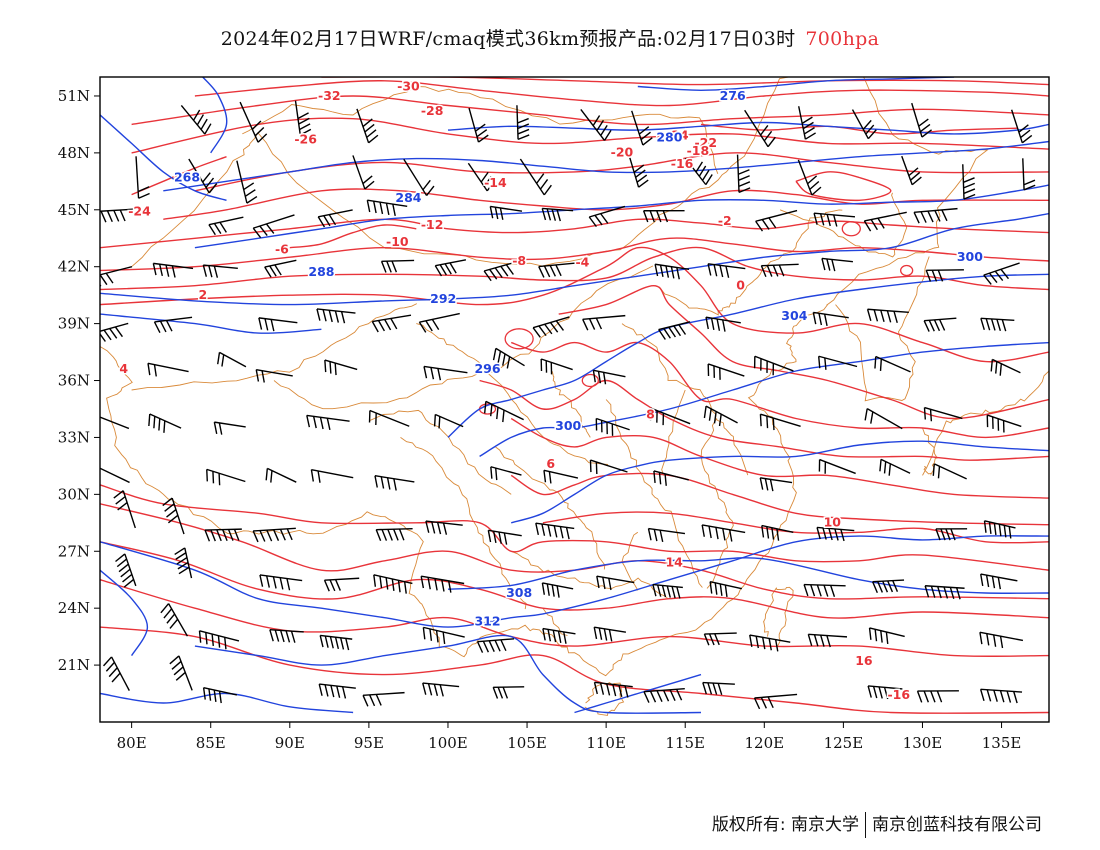 This screenshot has width=1100, height=850. Describe the element at coordinates (187, 176) in the screenshot. I see `height-label: 268` at that location.